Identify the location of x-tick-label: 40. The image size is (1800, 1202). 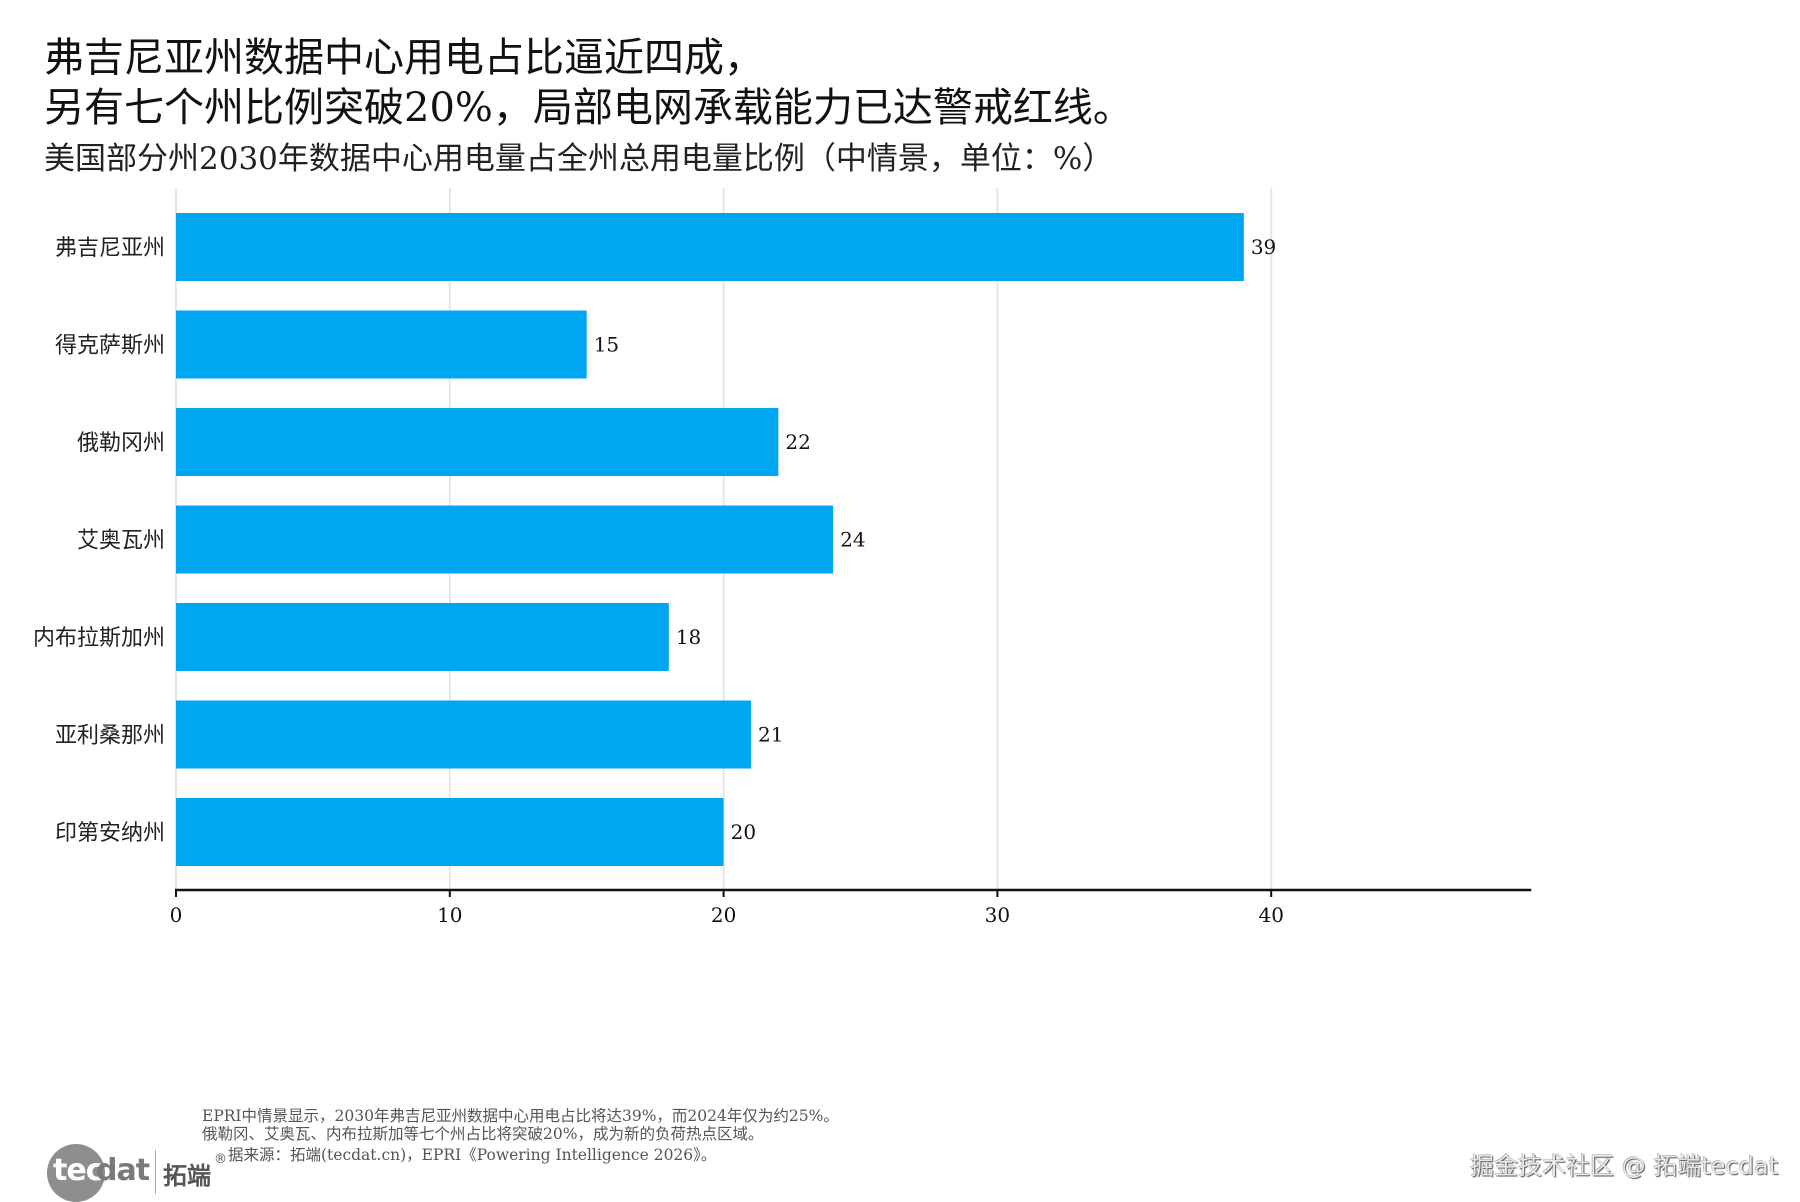
(1270, 915).